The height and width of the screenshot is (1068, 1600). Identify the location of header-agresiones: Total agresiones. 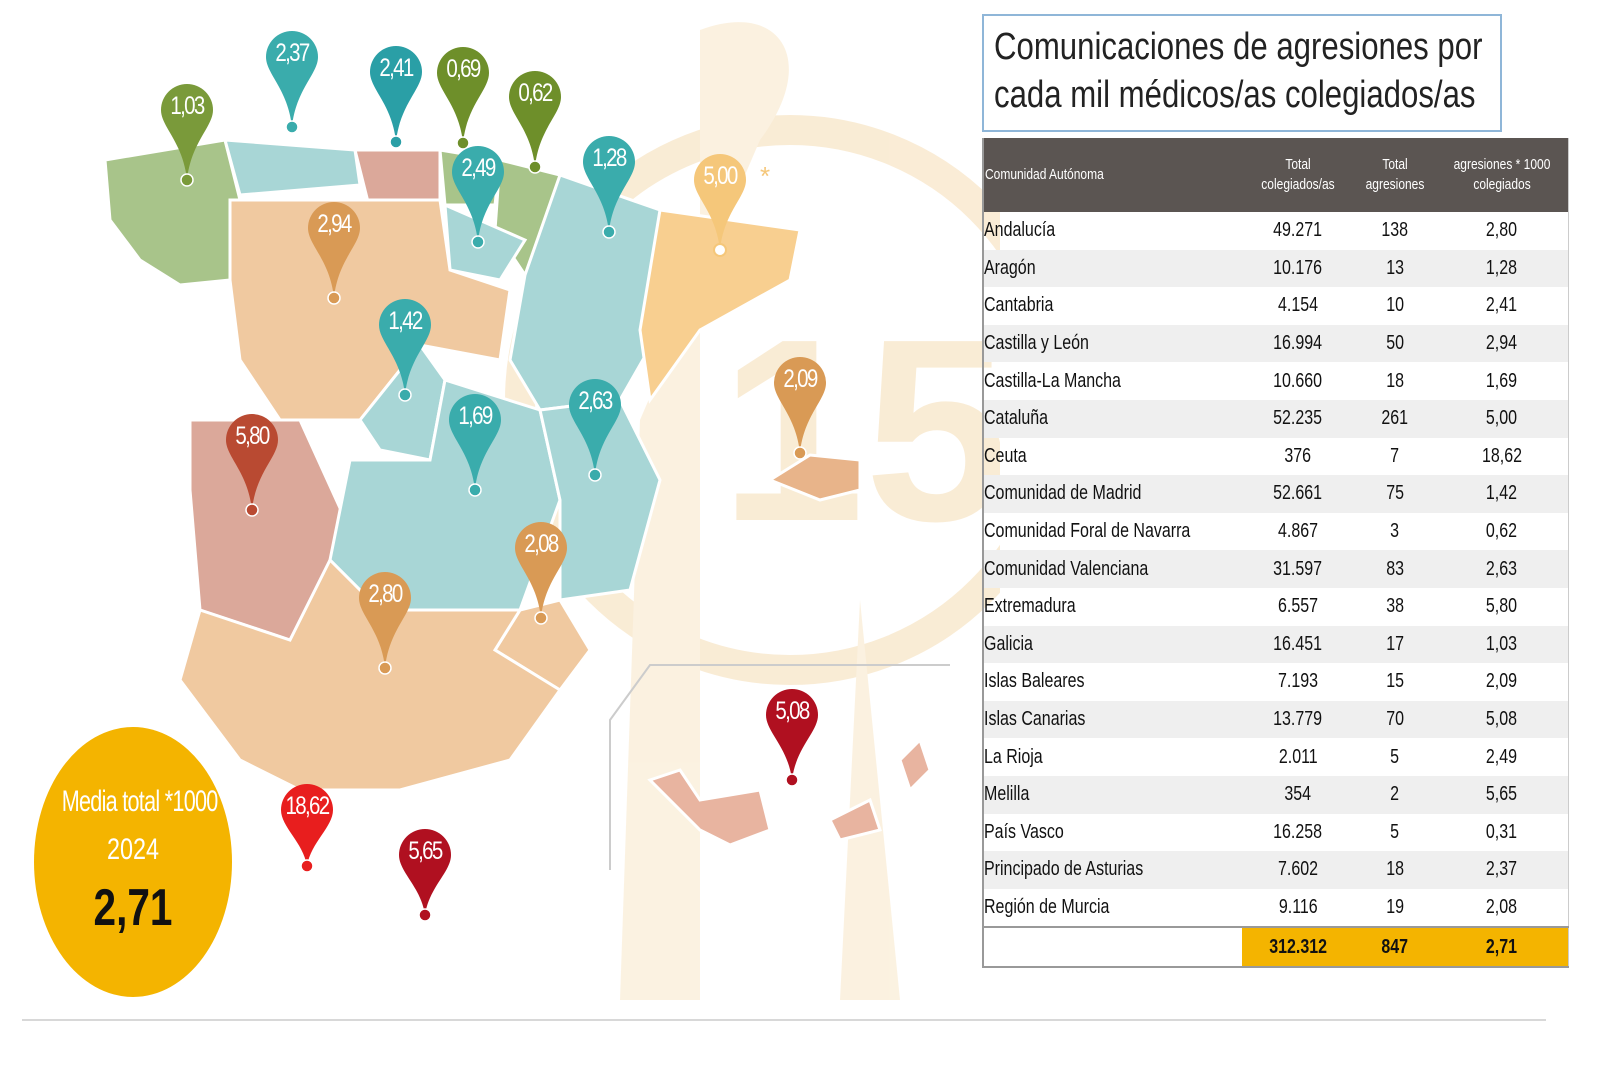
(1395, 174).